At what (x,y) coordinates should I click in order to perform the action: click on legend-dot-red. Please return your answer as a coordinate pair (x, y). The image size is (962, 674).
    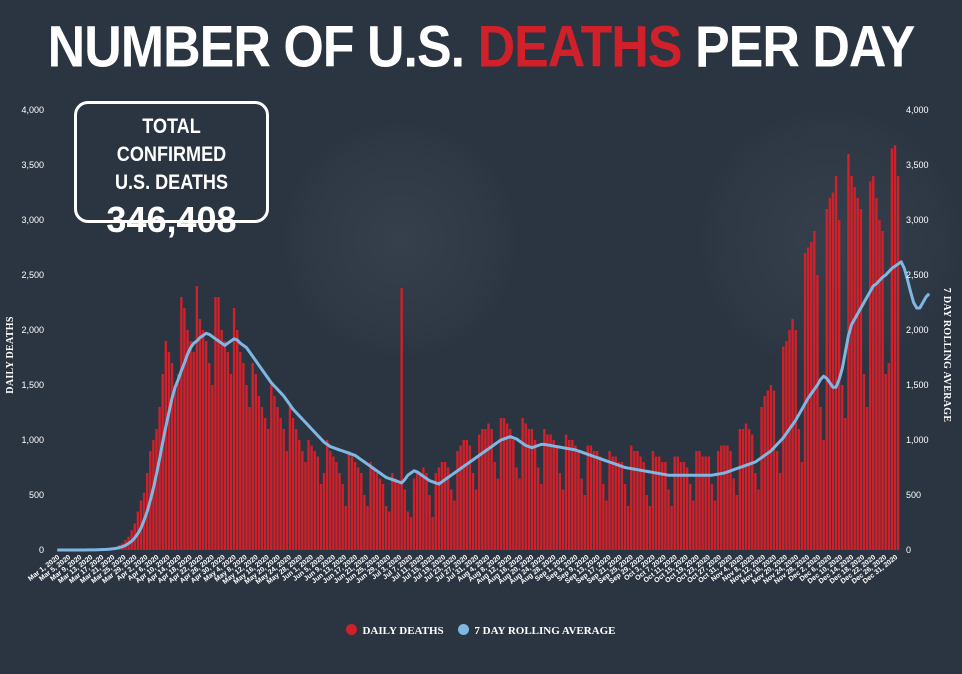
    Looking at the image, I should click on (352, 629).